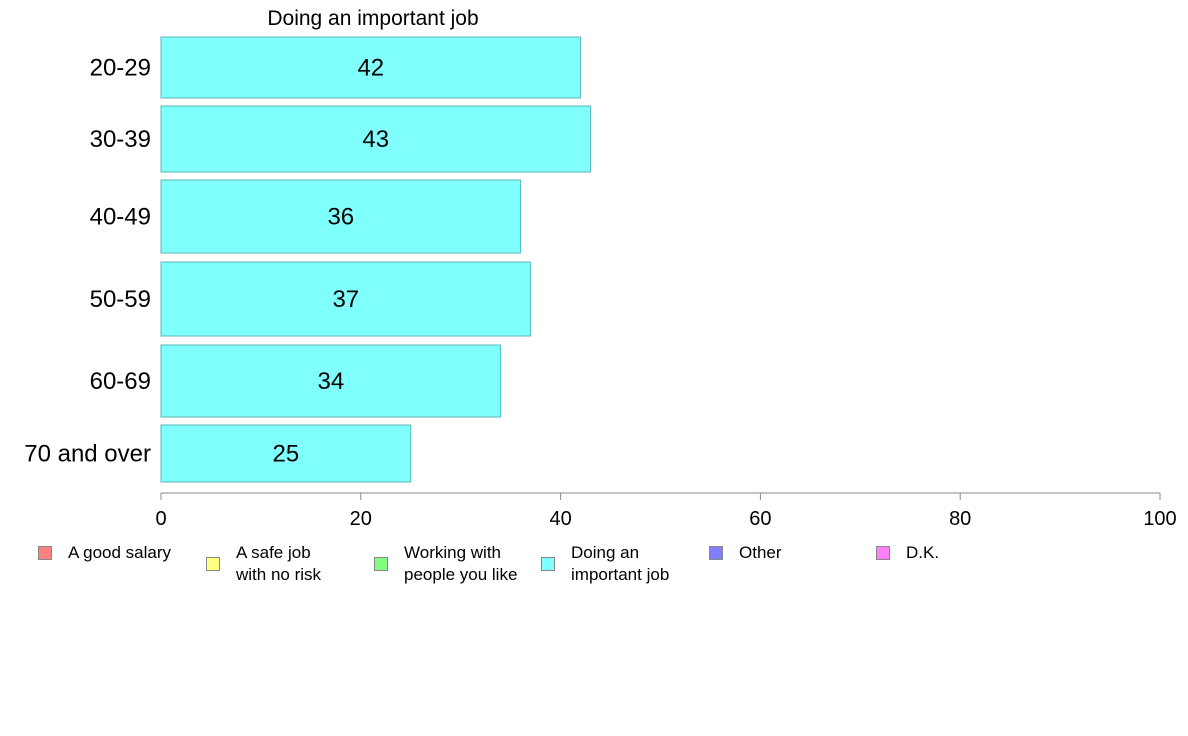  What do you see at coordinates (120, 217) in the screenshot?
I see `category-label-40-49: 40-49` at bounding box center [120, 217].